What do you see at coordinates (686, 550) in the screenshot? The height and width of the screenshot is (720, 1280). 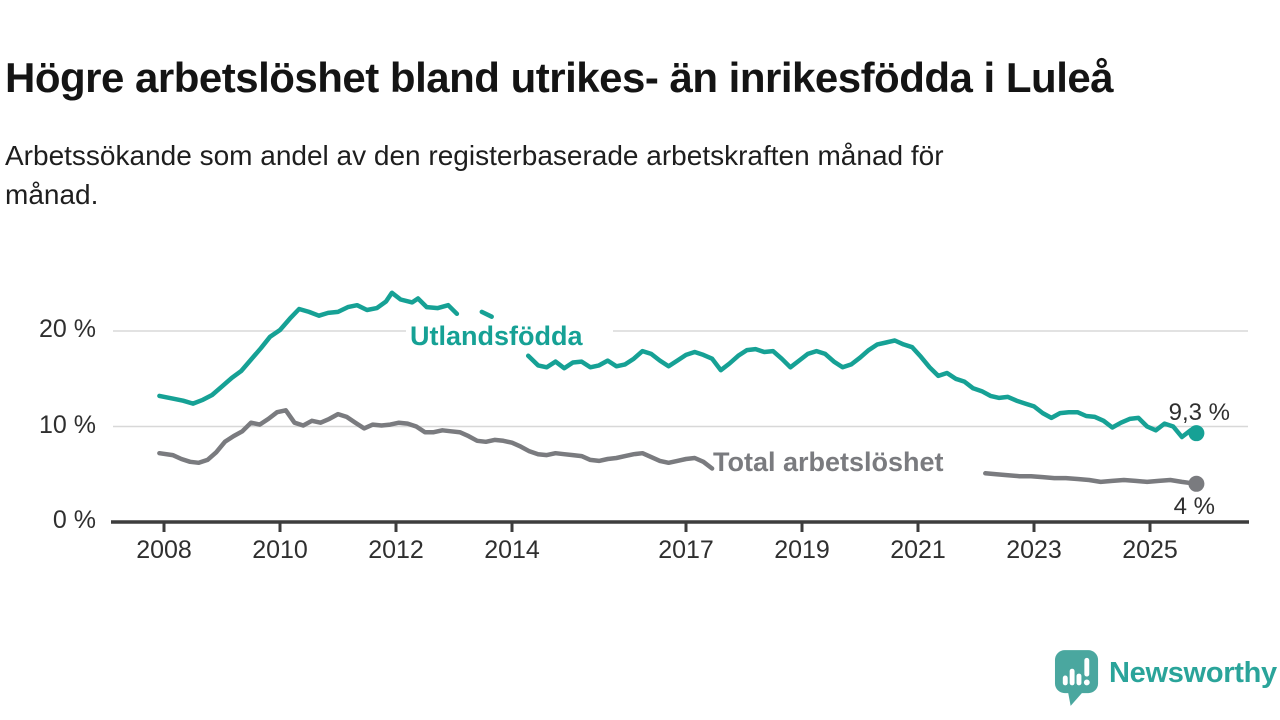 I see `x-axis-tick-label: 2017` at bounding box center [686, 550].